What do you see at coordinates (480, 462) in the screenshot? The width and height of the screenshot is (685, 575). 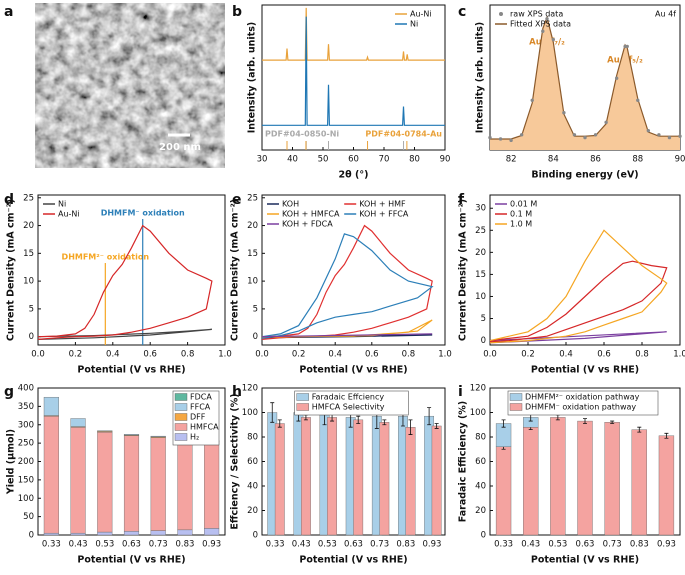 I see `y-tick-label: 60` at bounding box center [480, 462].